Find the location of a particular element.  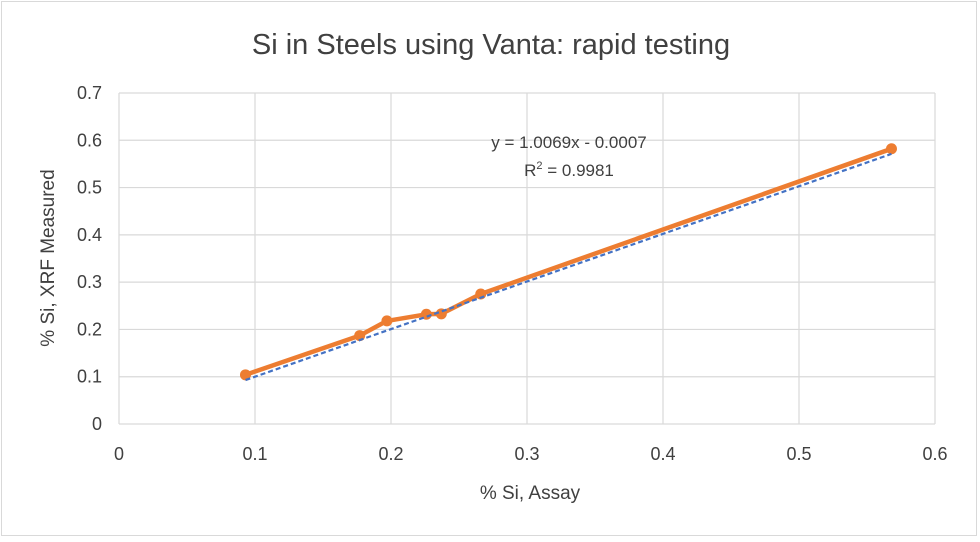

y-tick-label: 0.2 is located at coordinates (89, 329).